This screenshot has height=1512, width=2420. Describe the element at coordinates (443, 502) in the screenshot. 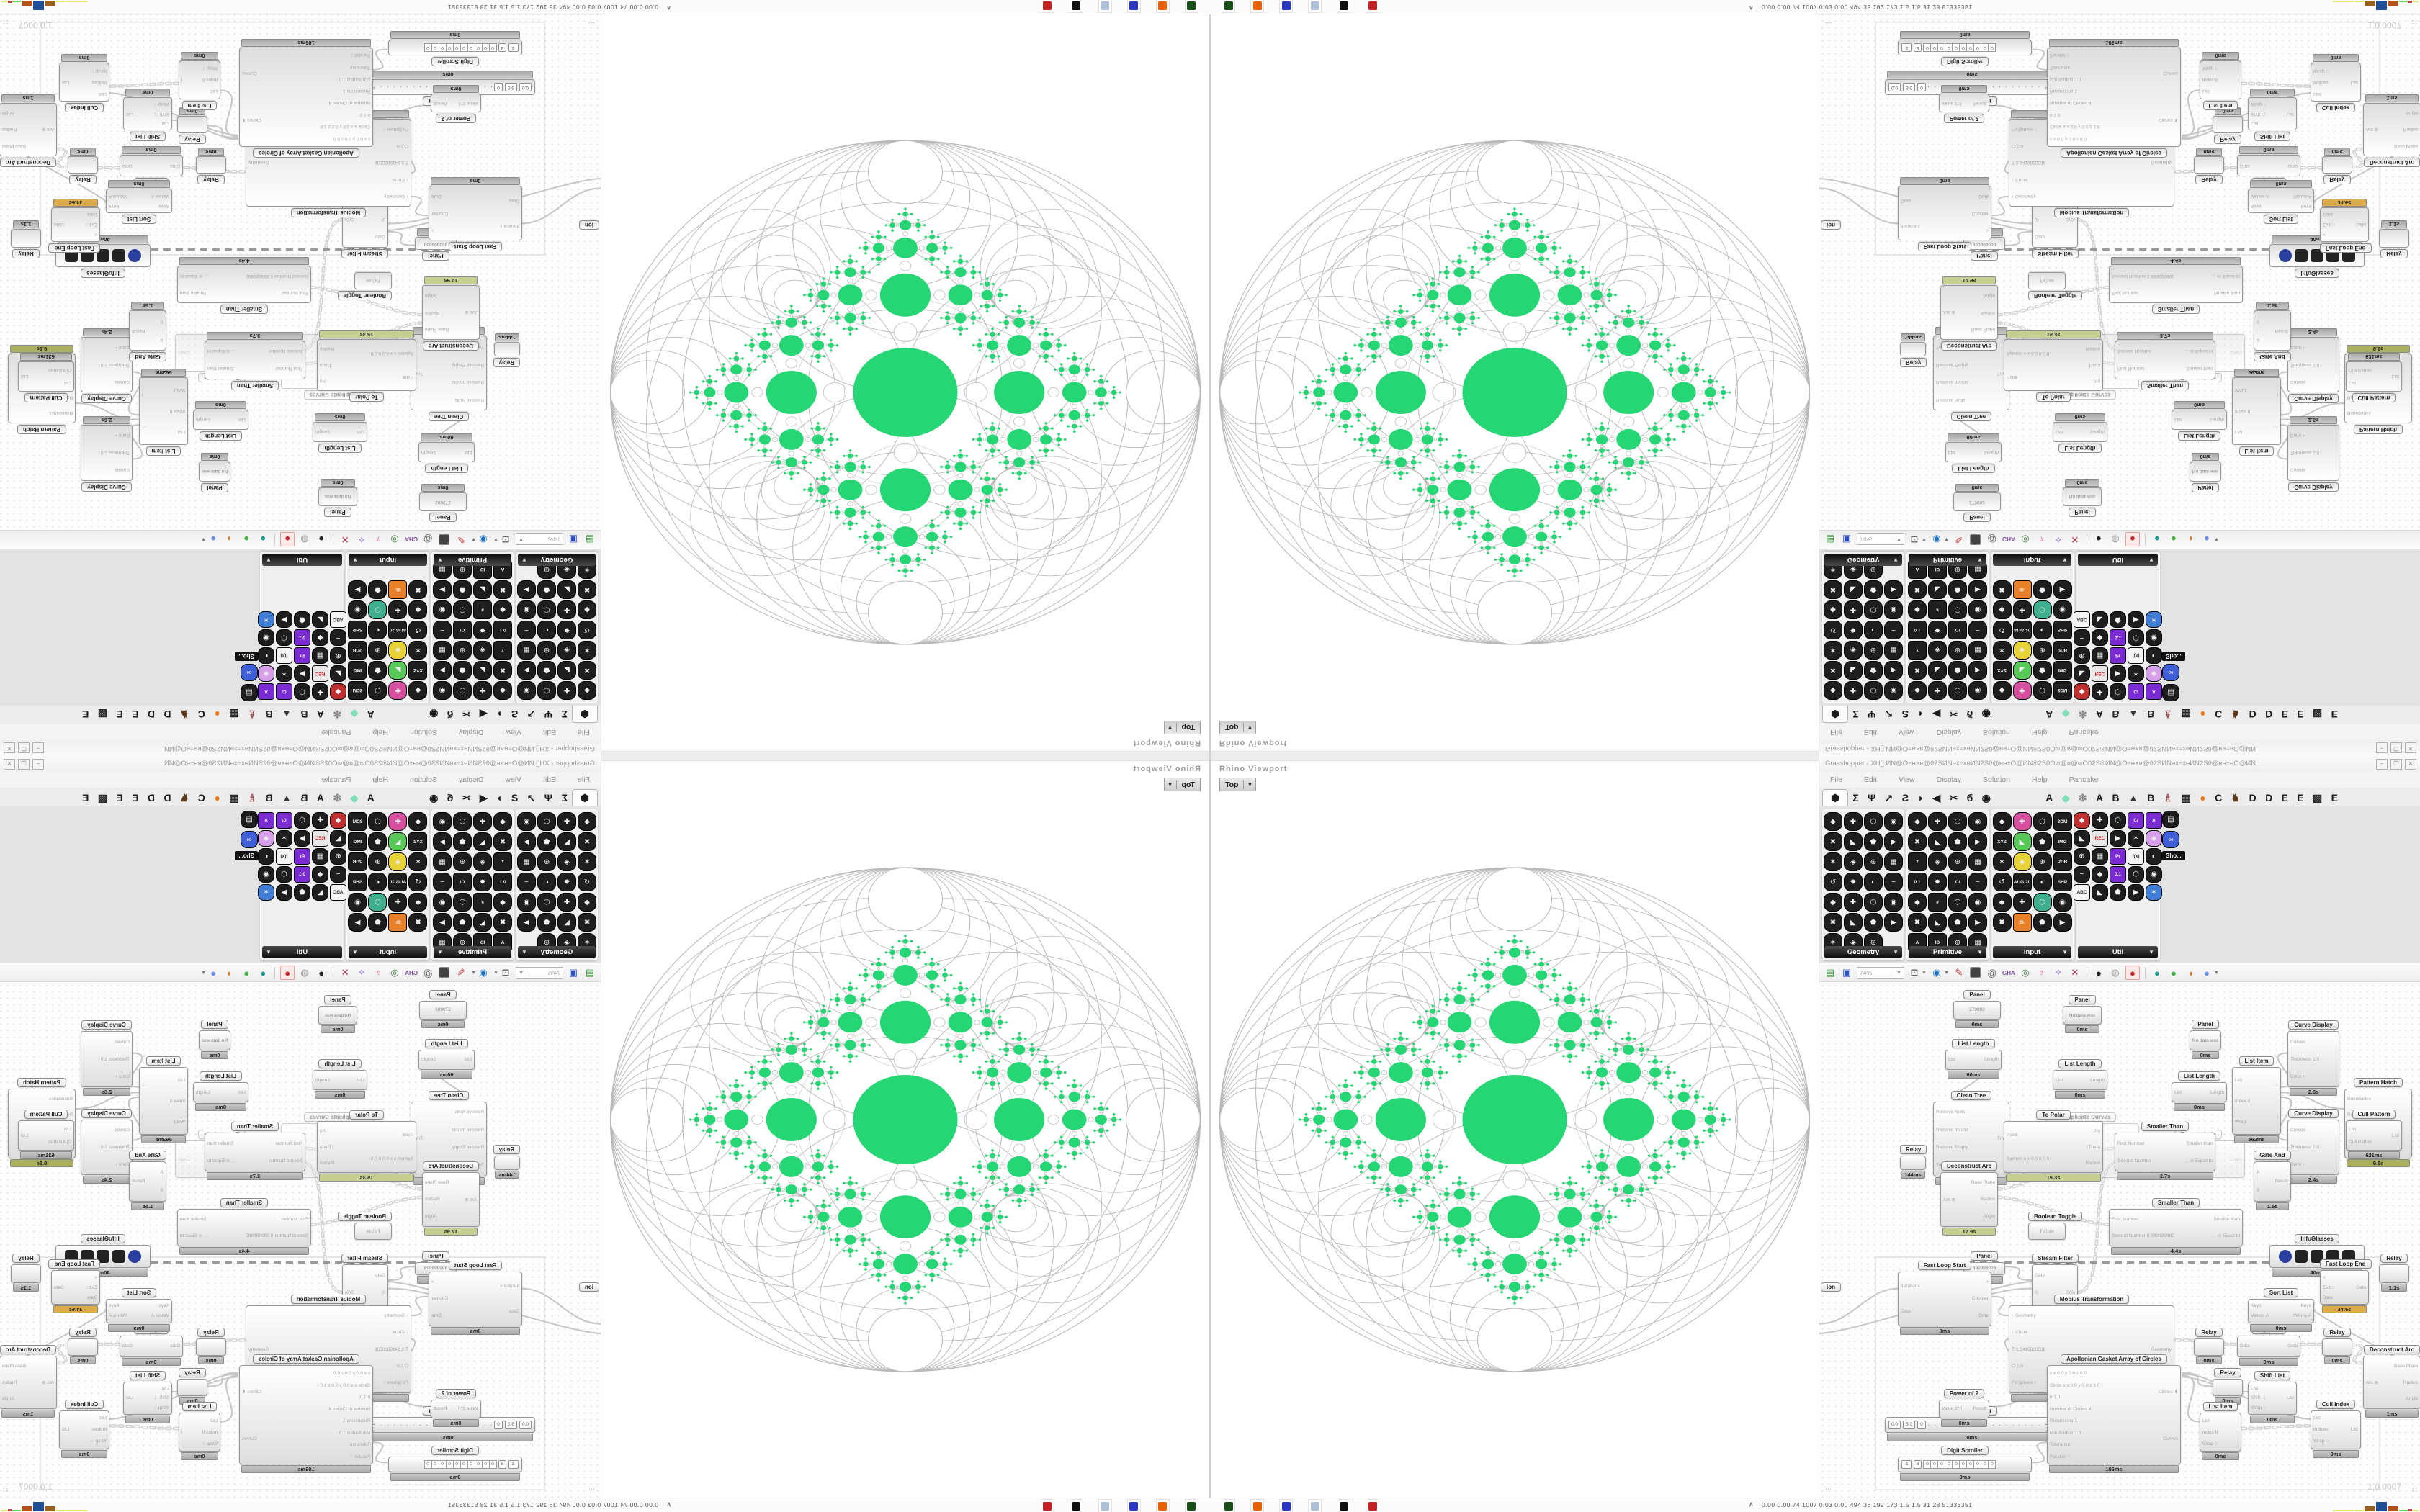

I see `node-body: 279092` at that location.